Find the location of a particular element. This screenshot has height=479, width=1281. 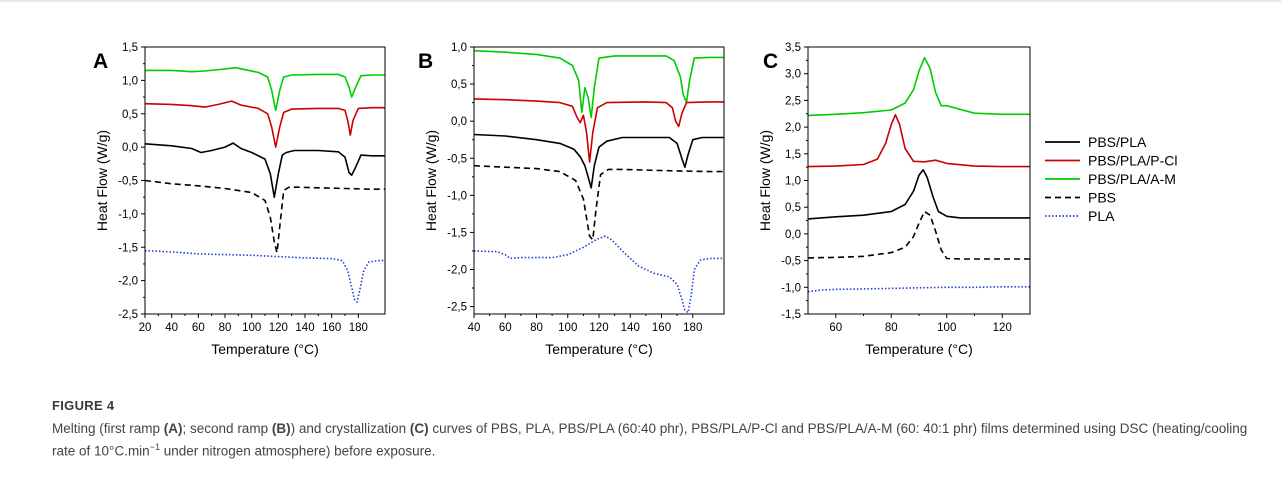

legend-label: PBS/PLA/A-M is located at coordinates (1132, 179).